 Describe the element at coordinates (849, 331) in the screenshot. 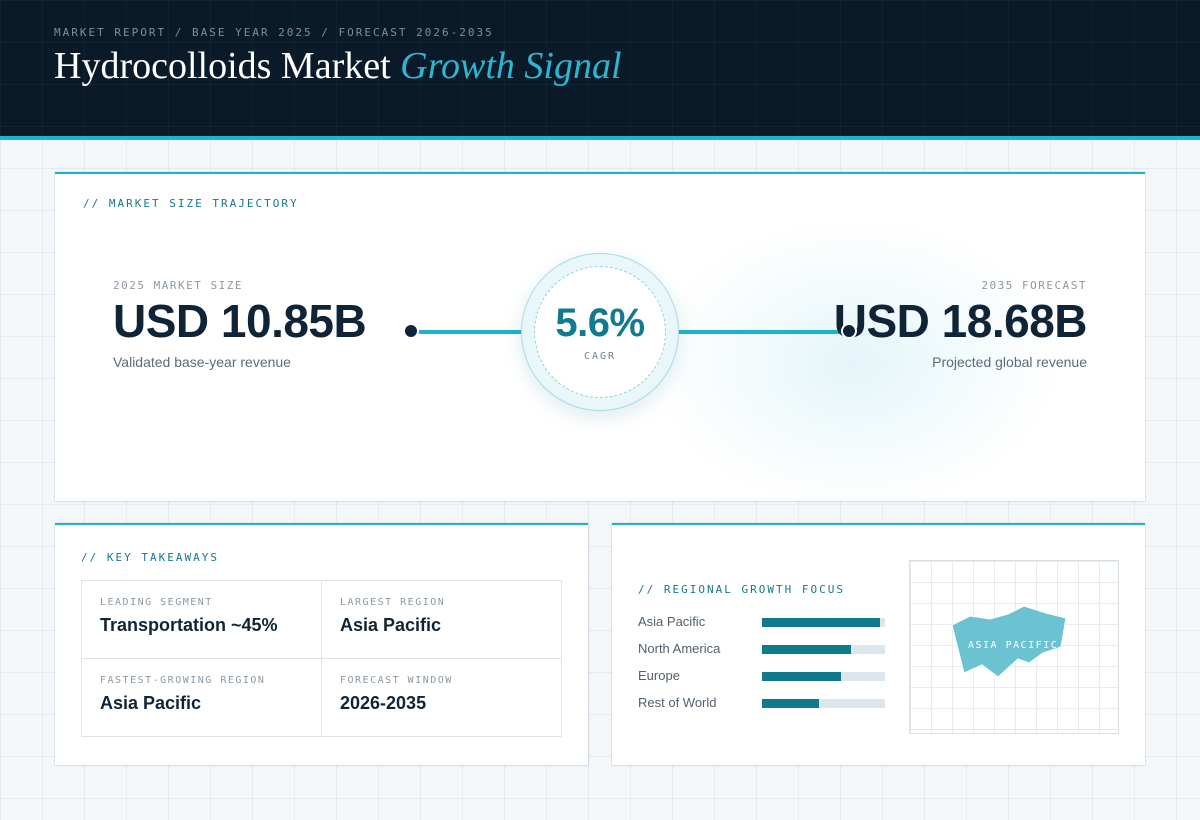

I see `forecast-marker` at that location.